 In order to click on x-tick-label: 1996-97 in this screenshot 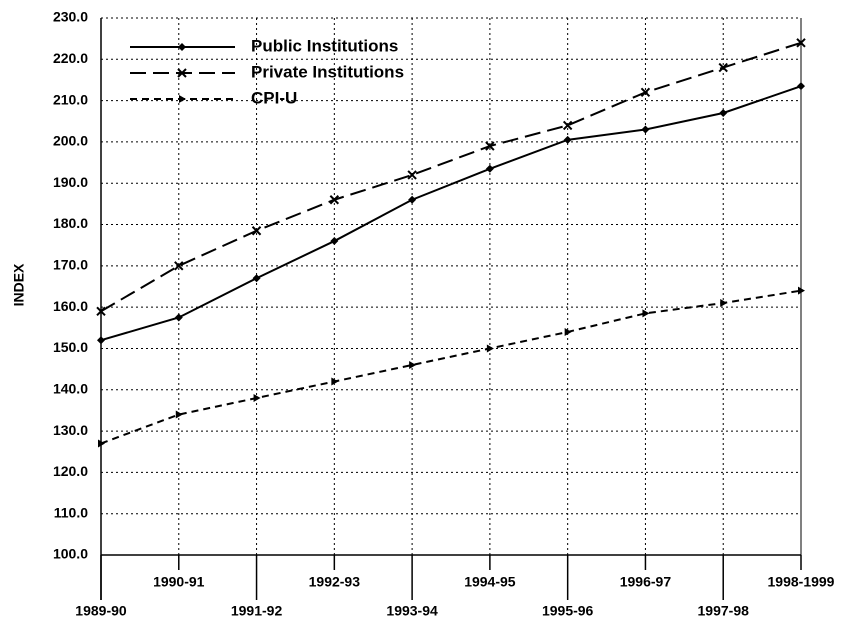, I will do `click(646, 582)`.